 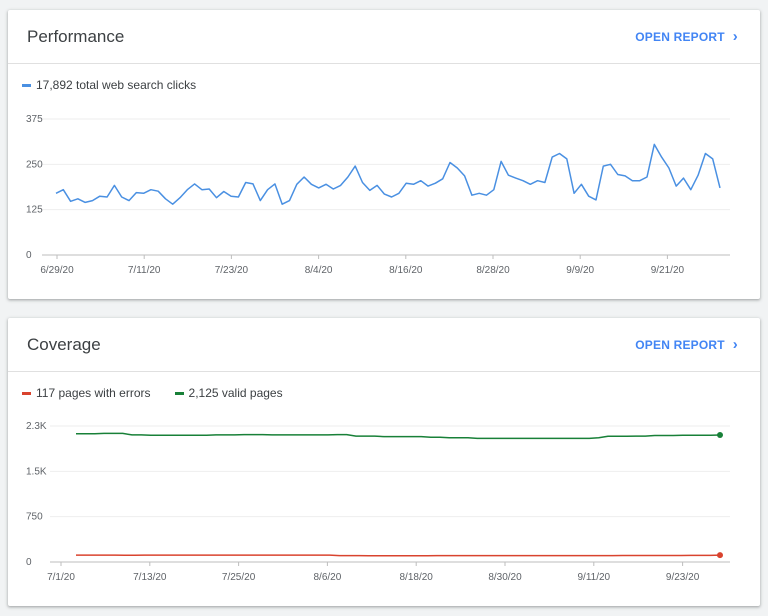 What do you see at coordinates (319, 270) in the screenshot?
I see `x-tick-label: 8/4/20` at bounding box center [319, 270].